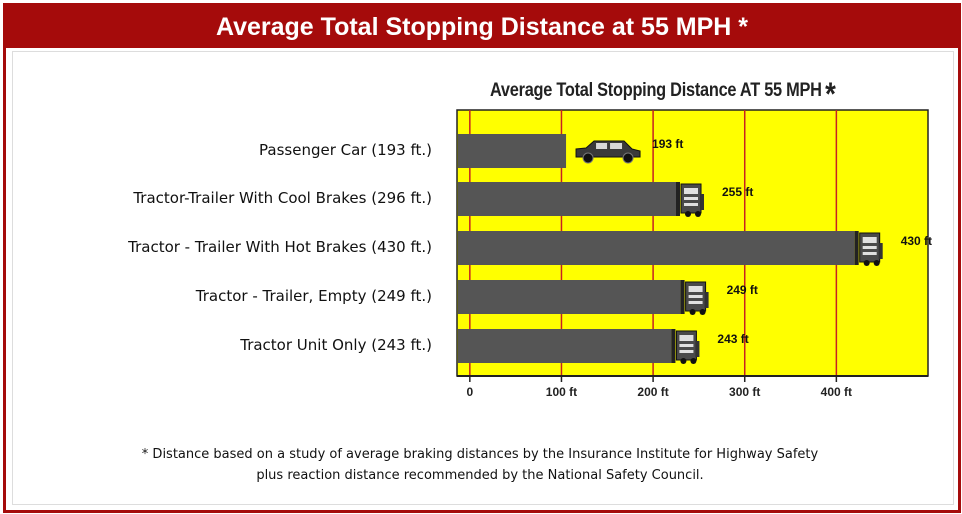 The height and width of the screenshot is (514, 962). Describe the element at coordinates (313, 296) in the screenshot. I see `category-label-4: Tractor - Trailer, Empty (249 ft.)` at that location.